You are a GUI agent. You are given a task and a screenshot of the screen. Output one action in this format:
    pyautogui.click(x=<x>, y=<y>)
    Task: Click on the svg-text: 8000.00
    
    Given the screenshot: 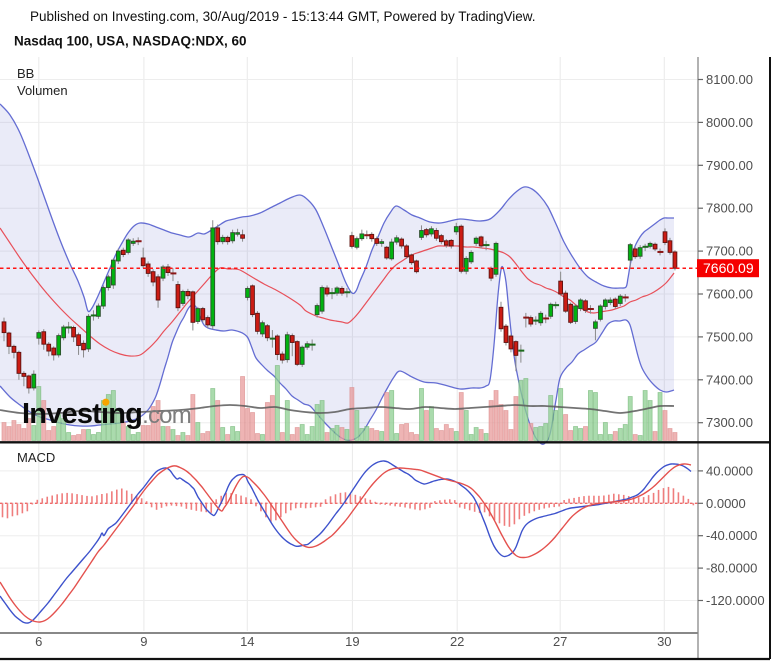 What is the action you would take?
    pyautogui.click(x=729, y=122)
    